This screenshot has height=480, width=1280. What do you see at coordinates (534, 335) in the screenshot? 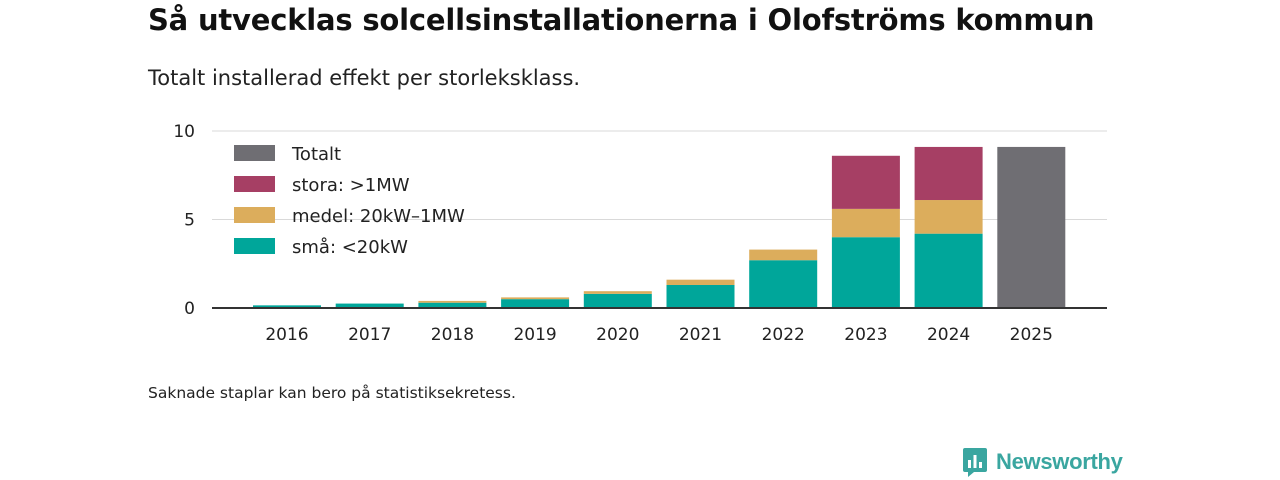
I see `x-tick-label: 2019` at bounding box center [534, 335].